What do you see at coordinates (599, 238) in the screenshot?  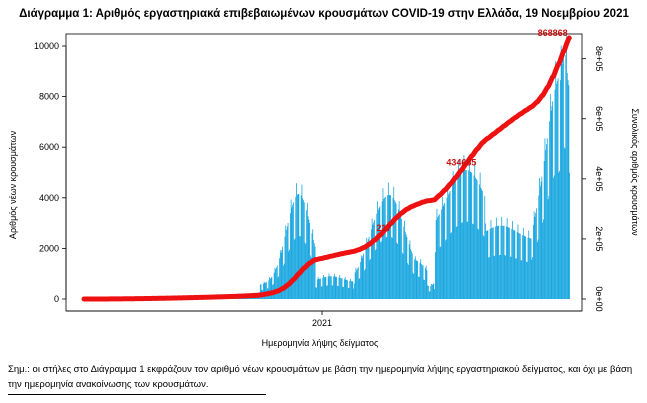 I see `y2-tick-label: 2e+05` at bounding box center [599, 238].